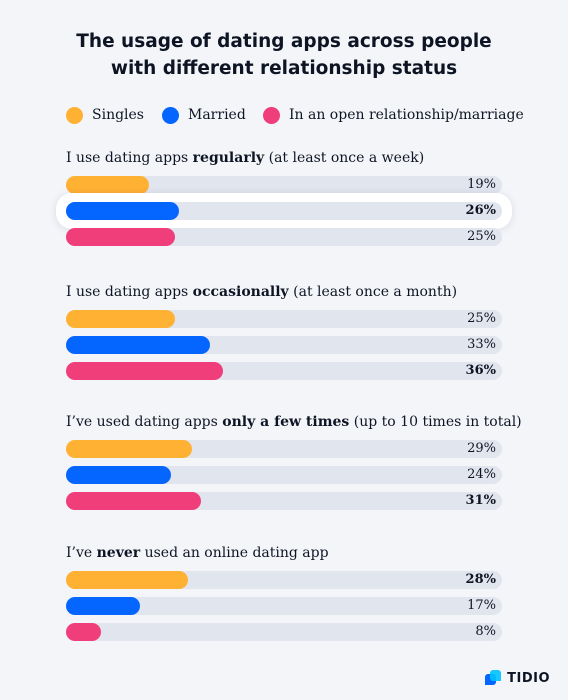  What do you see at coordinates (284, 68) in the screenshot?
I see `chart-title-line-2: with different relationship status` at bounding box center [284, 68].